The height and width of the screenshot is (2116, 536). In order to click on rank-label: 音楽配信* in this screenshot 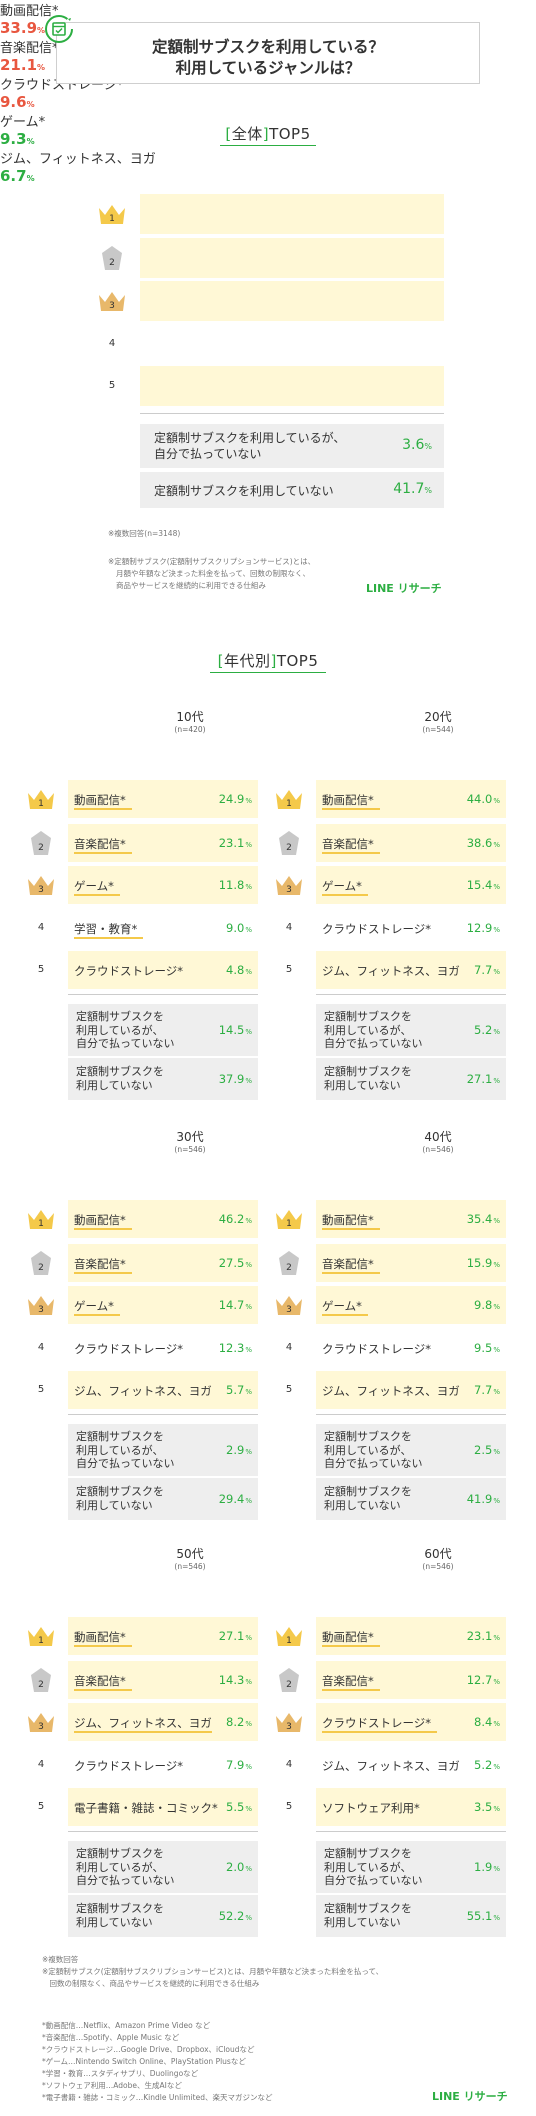, I will do `click(348, 844)`.